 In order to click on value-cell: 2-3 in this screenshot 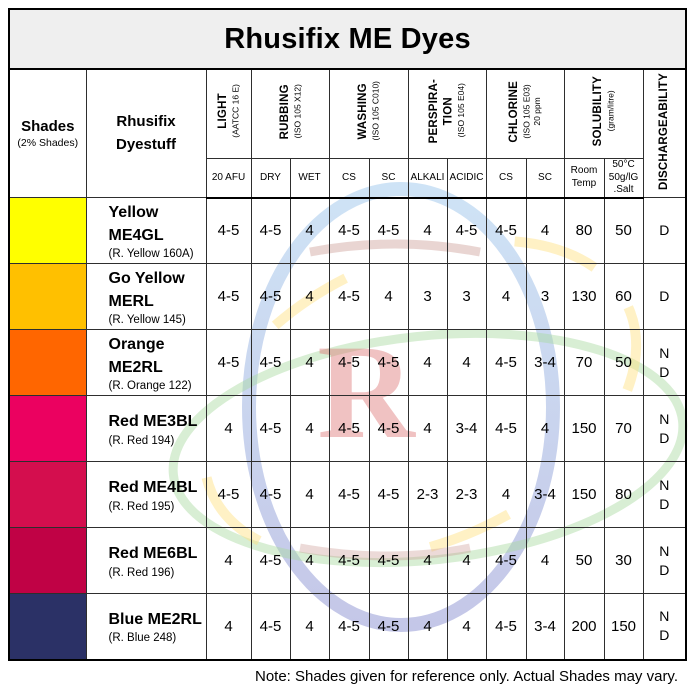, I will do `click(466, 494)`.